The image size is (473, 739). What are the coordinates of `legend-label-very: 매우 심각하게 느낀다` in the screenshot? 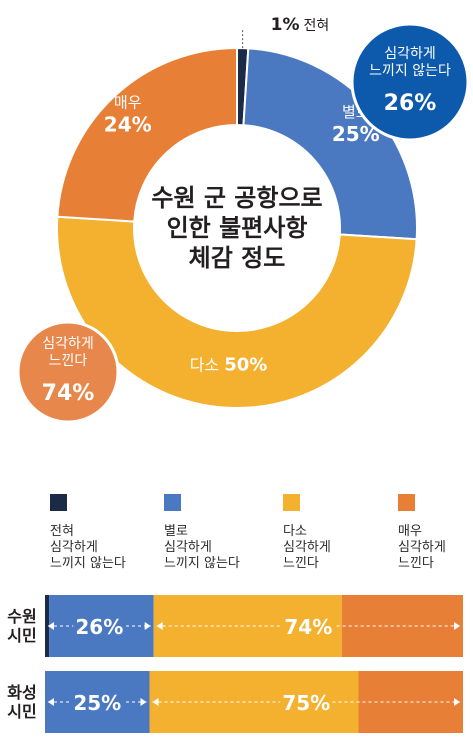 It's located at (422, 547).